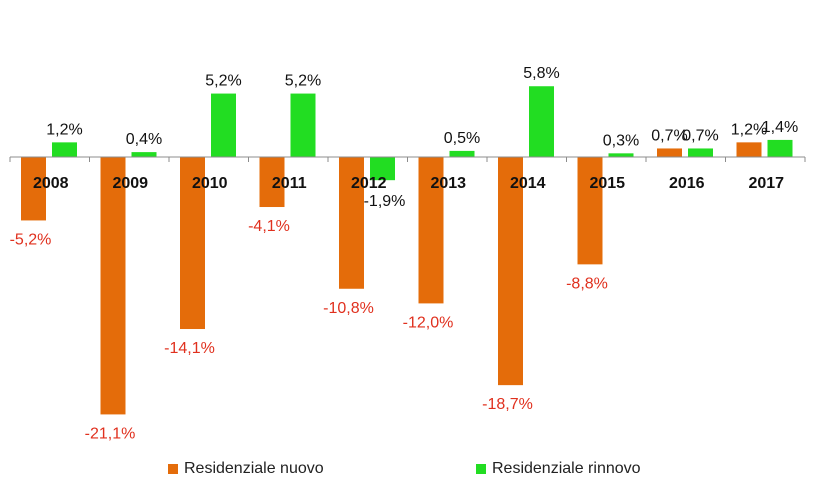  I want to click on category-label-2014: 2014, so click(528, 183).